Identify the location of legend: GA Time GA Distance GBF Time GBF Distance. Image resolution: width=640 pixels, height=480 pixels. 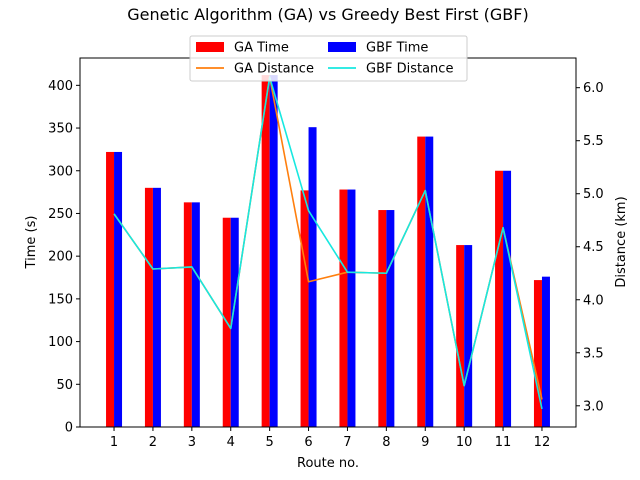
(328, 58).